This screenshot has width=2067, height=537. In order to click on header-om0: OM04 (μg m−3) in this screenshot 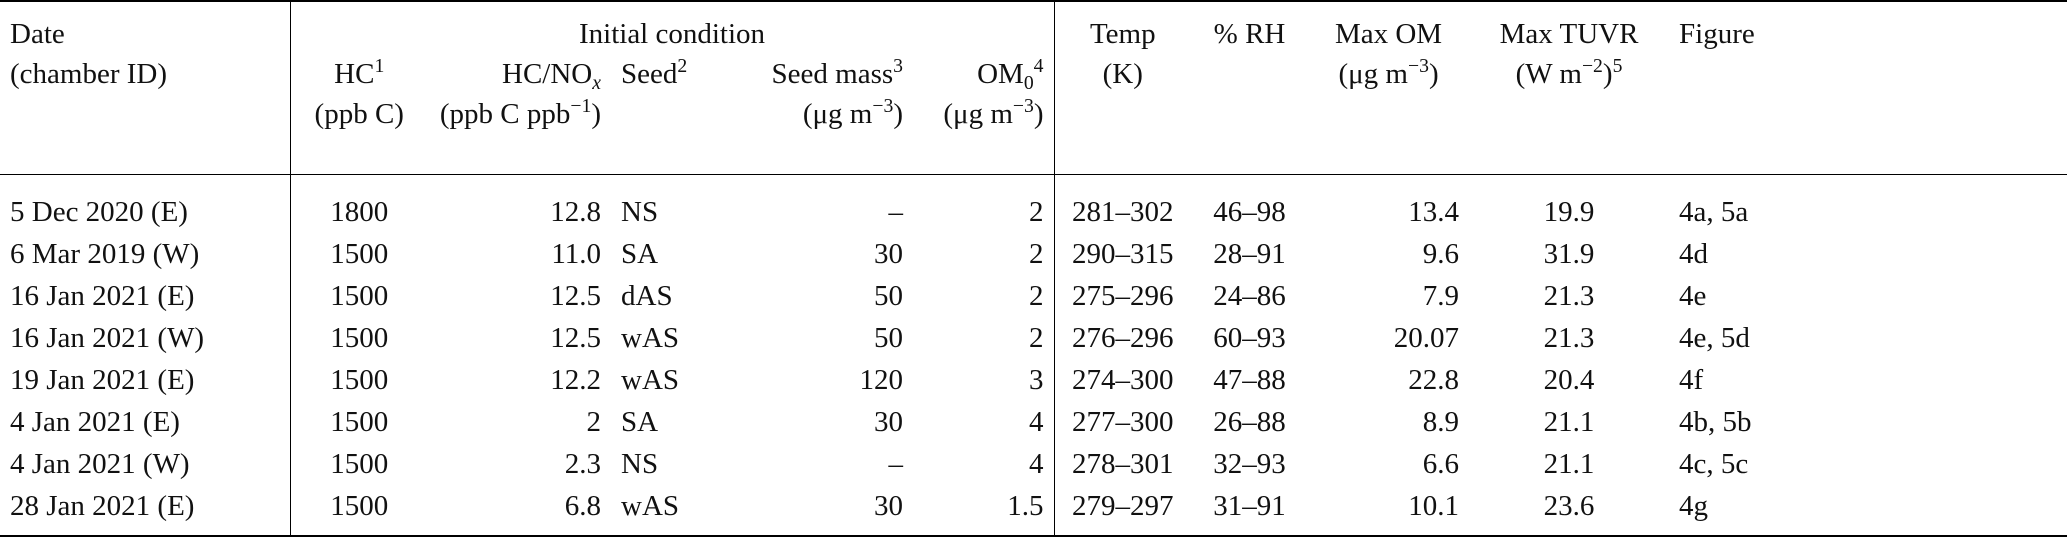, I will do `click(993, 92)`.